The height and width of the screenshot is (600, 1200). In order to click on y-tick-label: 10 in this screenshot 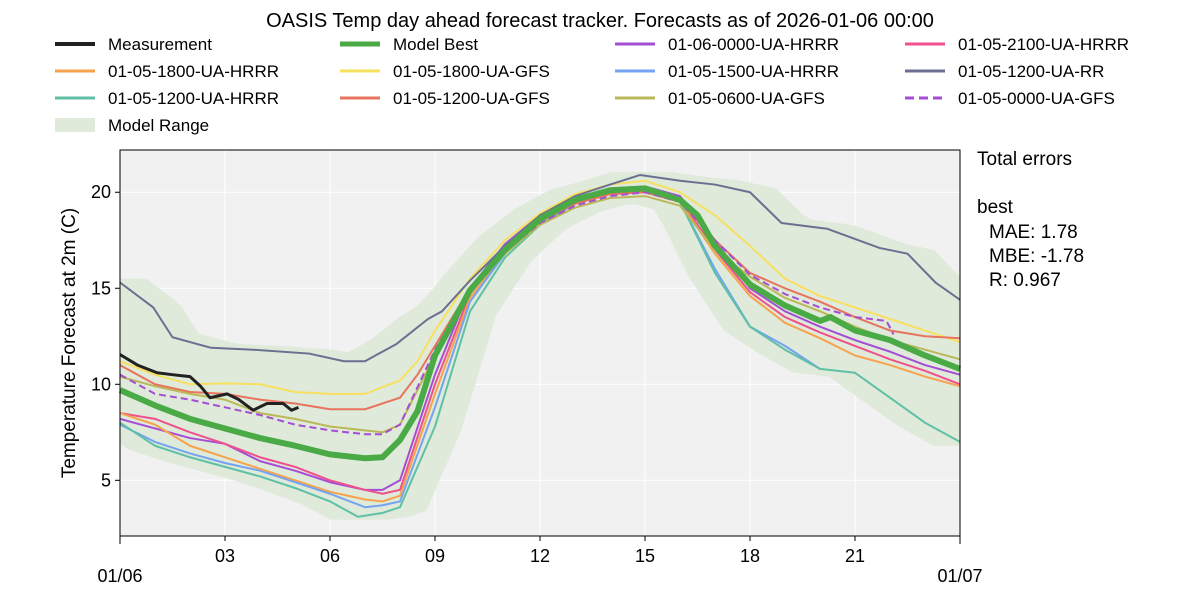, I will do `click(101, 384)`.